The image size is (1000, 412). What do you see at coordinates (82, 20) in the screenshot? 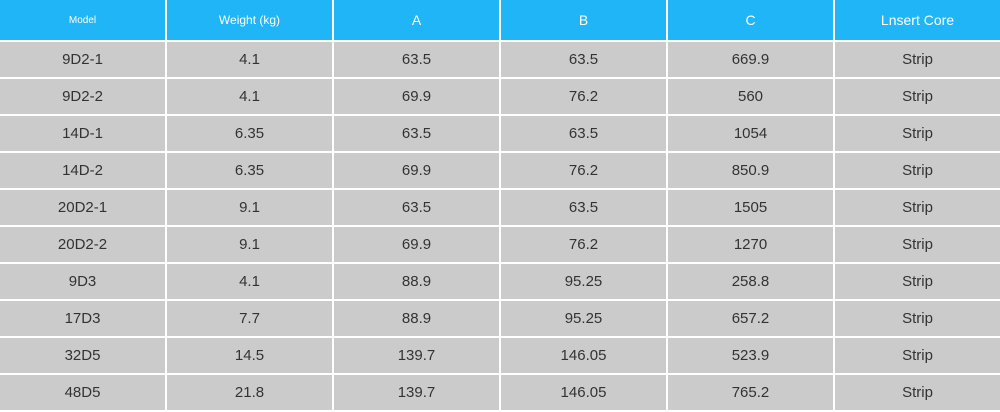
I see `header-cell: Model` at bounding box center [82, 20].